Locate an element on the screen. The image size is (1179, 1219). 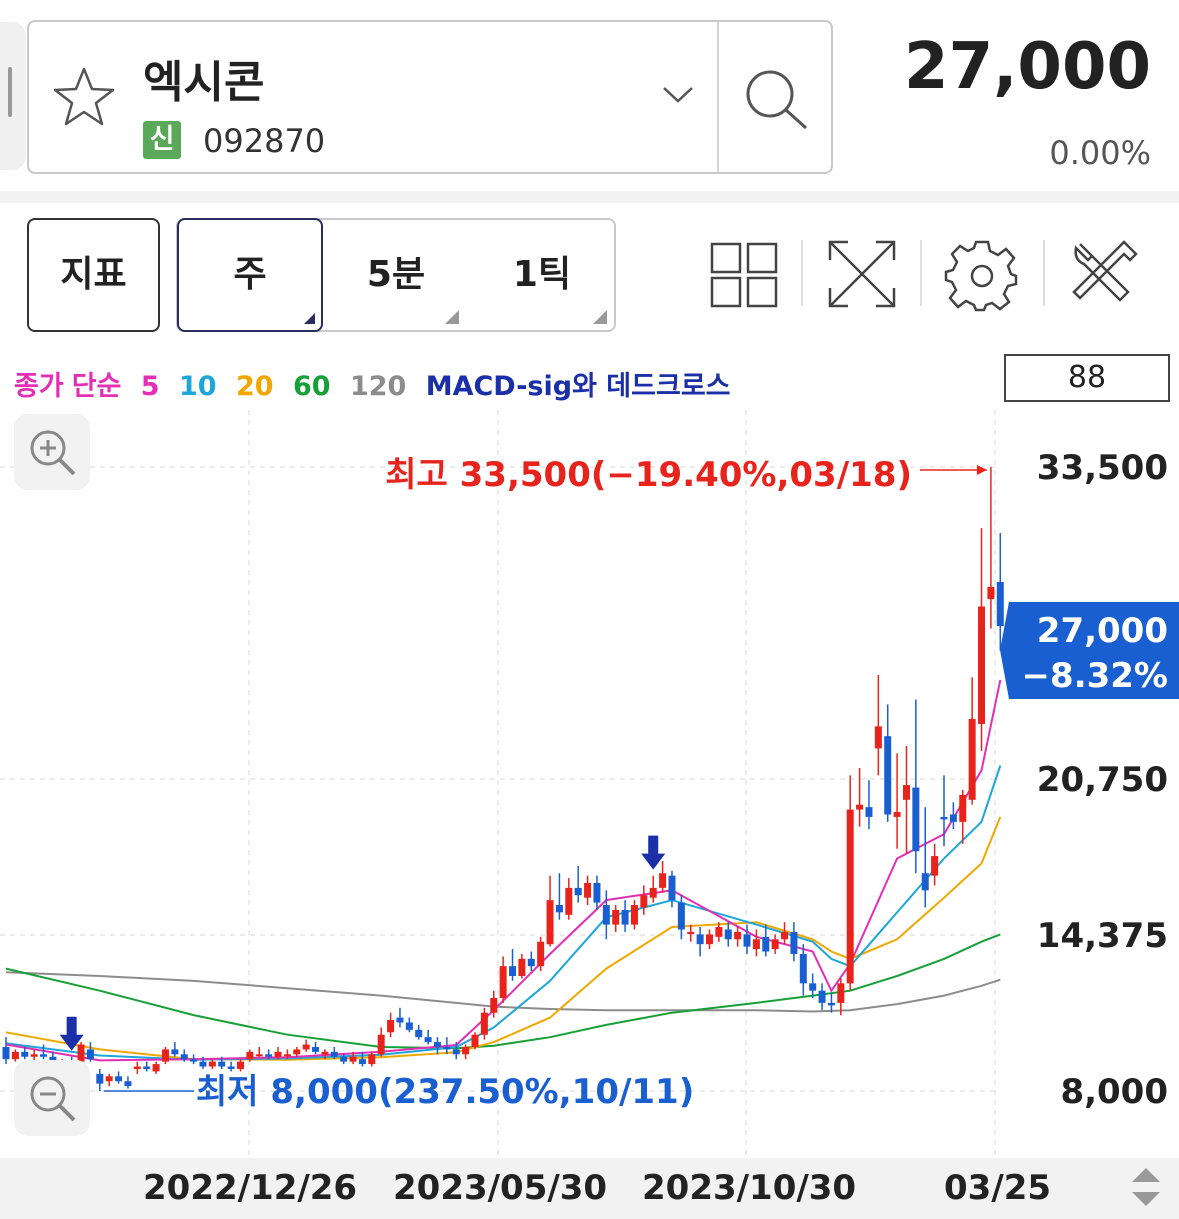
fullscreen-icon is located at coordinates (862, 274).